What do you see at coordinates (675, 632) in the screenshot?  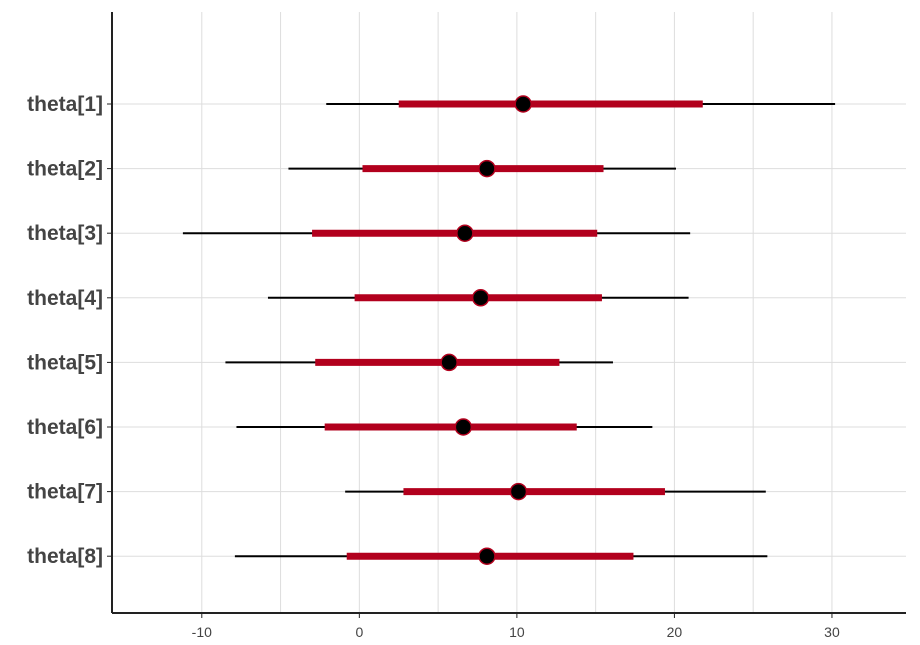 I see `x-tick-label: 20` at bounding box center [675, 632].